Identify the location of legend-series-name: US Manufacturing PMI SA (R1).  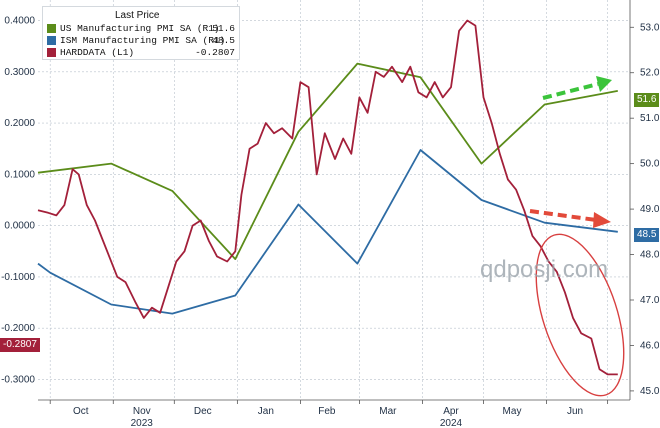
(140, 28).